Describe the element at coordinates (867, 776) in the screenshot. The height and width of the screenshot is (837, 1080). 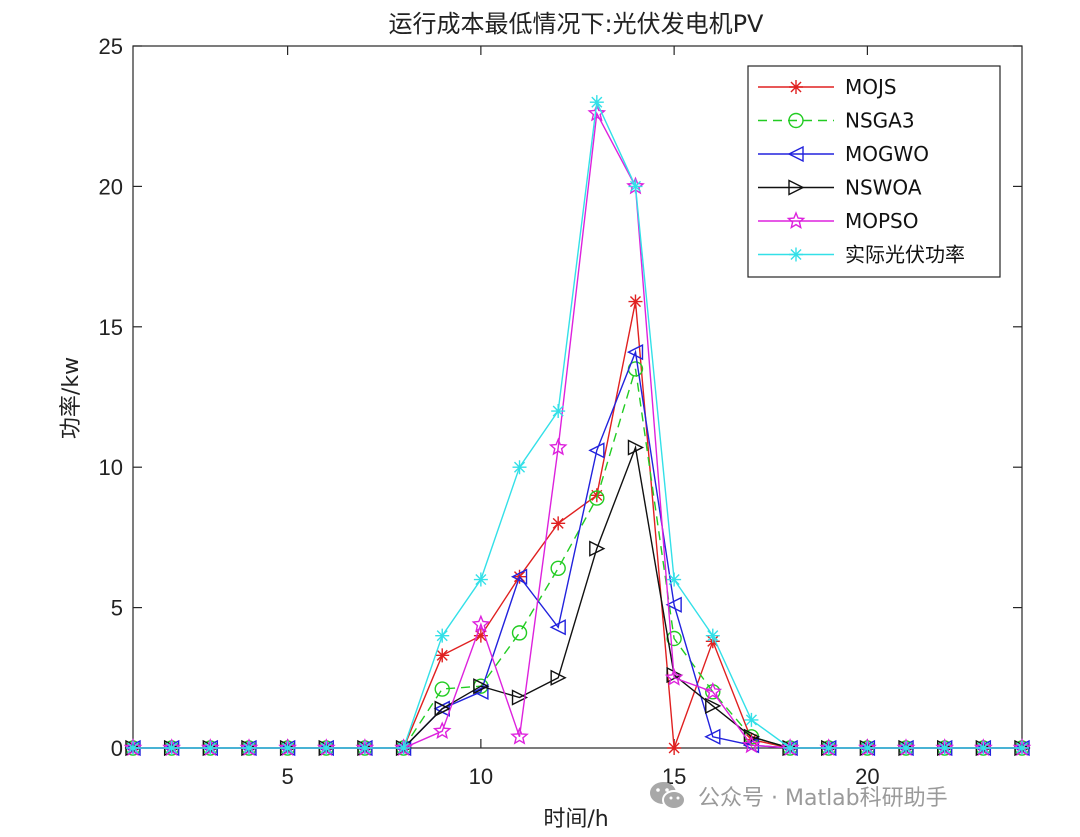
I see `x-tick-label: 20` at that location.